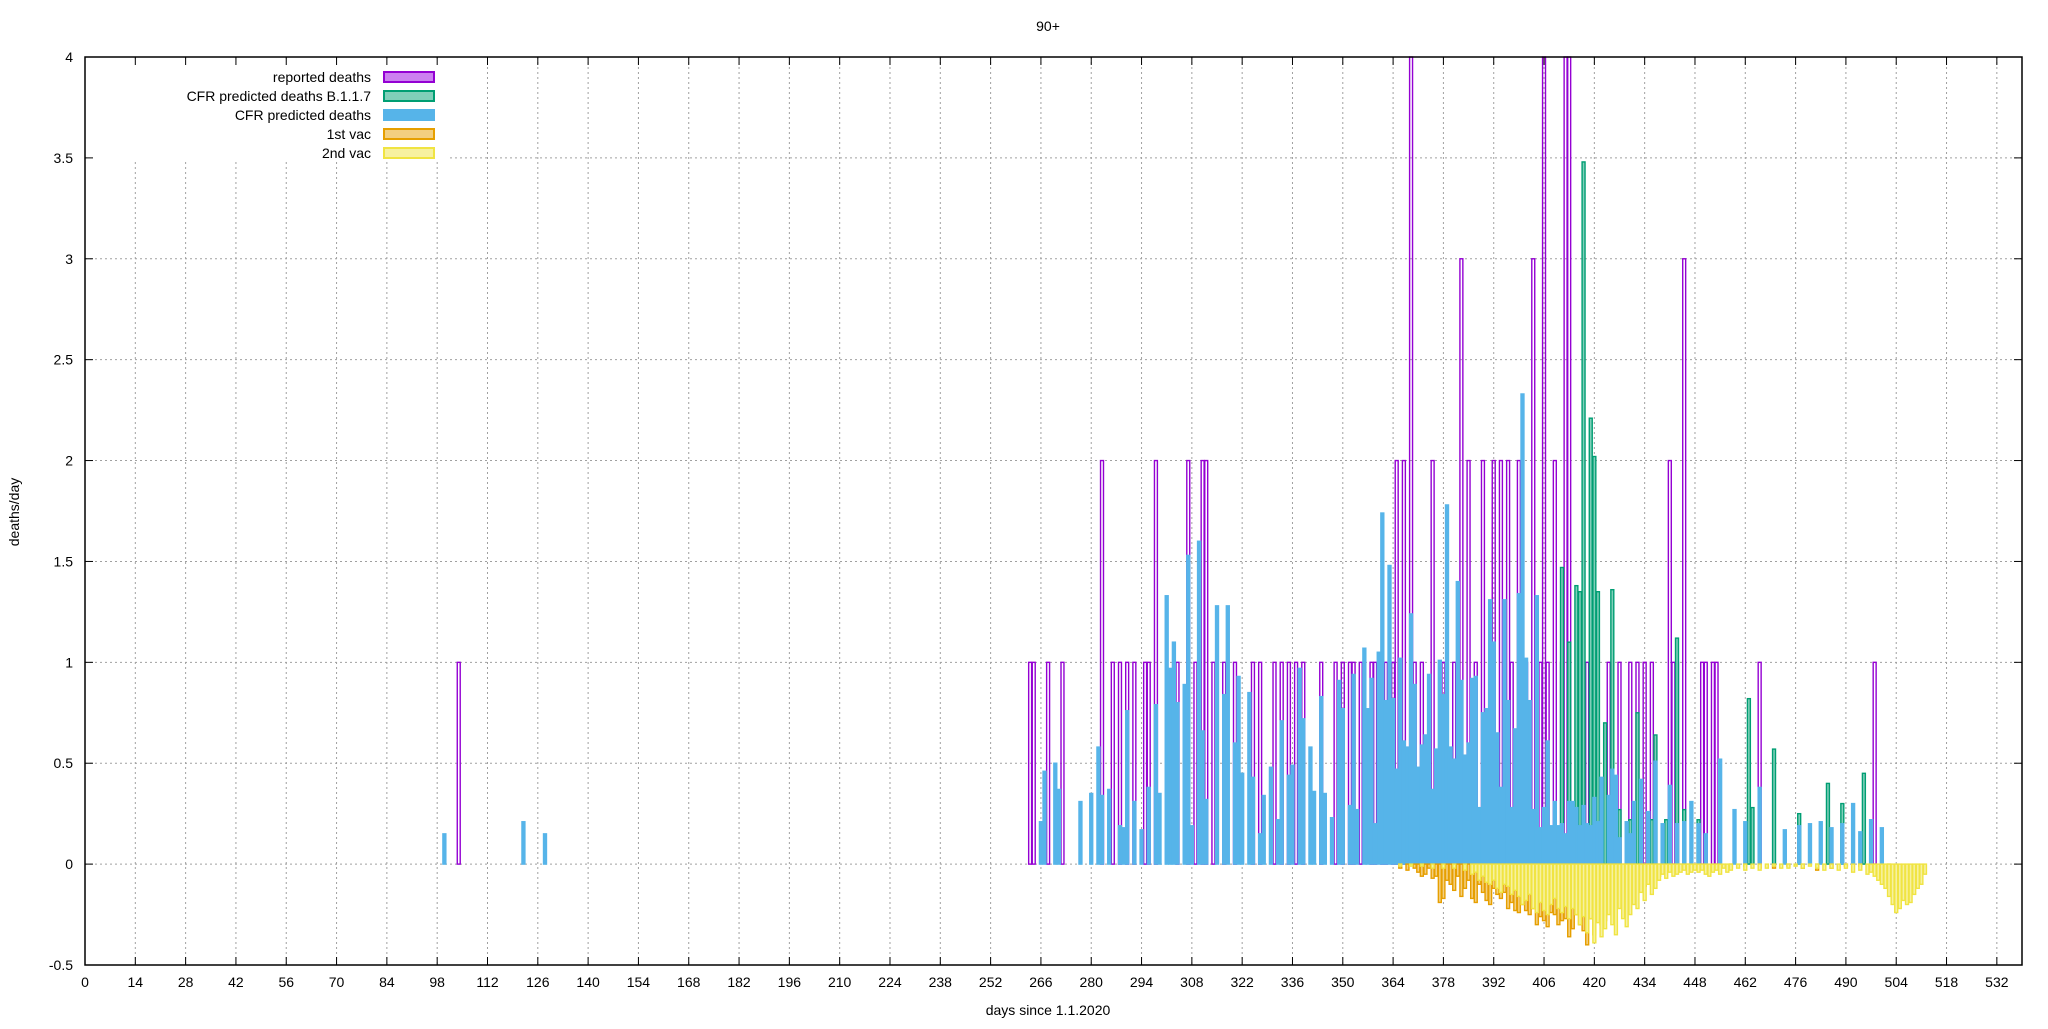 The width and height of the screenshot is (2048, 1029). Describe the element at coordinates (236, 982) in the screenshot. I see `x-tick-label: 42` at that location.